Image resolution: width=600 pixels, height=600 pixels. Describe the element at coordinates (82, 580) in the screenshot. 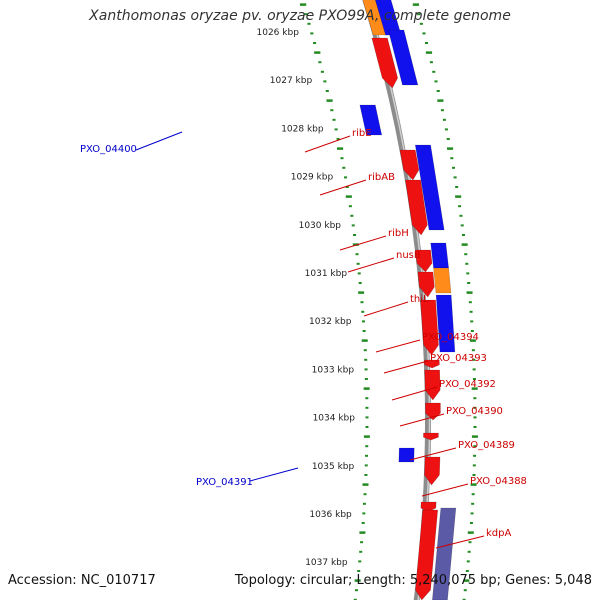

I see `accession-text: Accession: NC_010717` at that location.